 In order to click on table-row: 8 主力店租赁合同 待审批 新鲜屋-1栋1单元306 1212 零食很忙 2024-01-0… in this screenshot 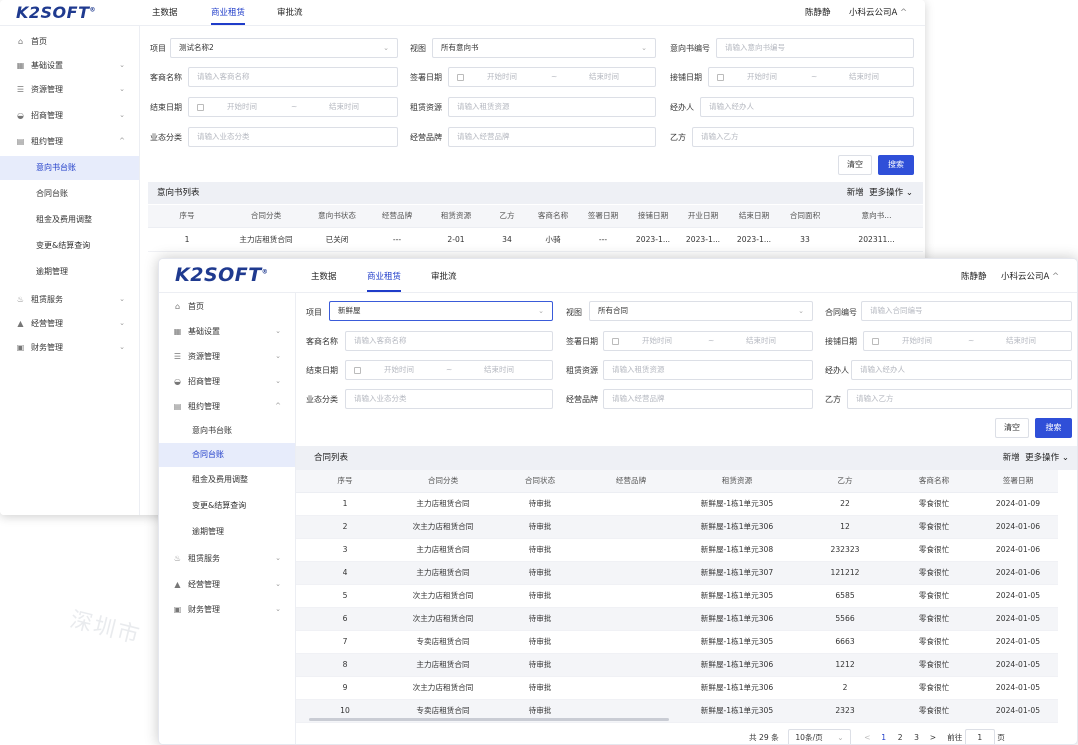, I will do `click(677, 665)`.